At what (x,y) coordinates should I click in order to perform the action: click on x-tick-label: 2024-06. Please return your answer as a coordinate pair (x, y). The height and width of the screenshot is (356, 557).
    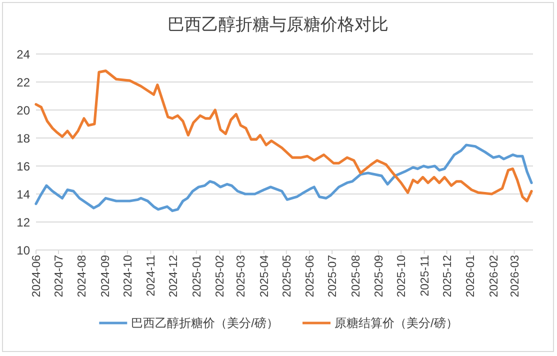
    Looking at the image, I should click on (37, 276).